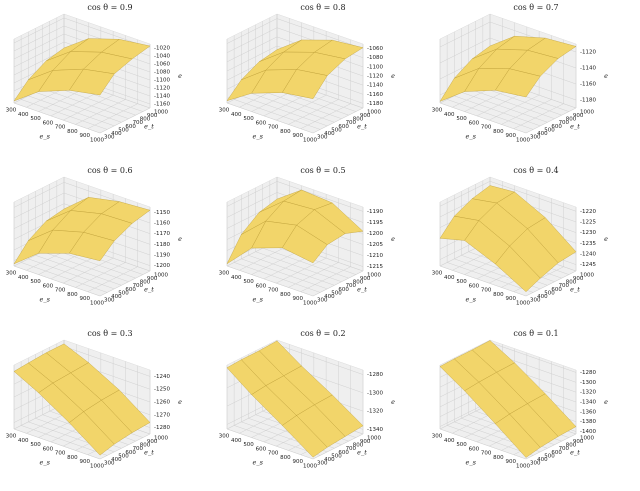  Describe the element at coordinates (375, 95) in the screenshot. I see `z-tick-label: -1160` at that location.